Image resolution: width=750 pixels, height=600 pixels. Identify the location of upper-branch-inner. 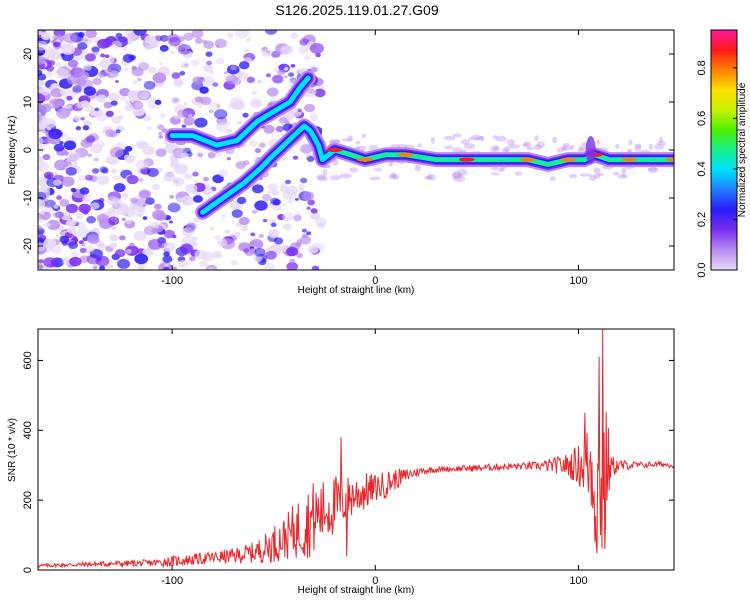
(240, 111).